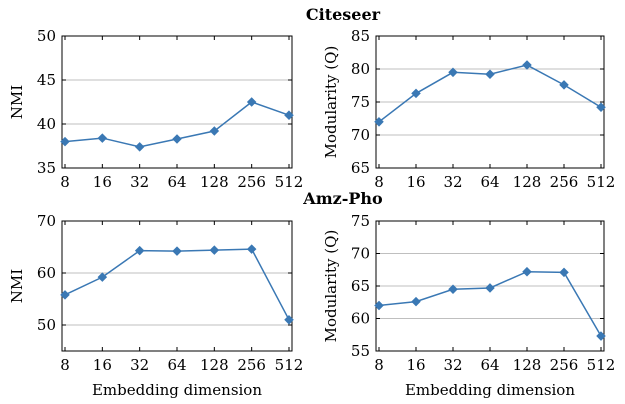  I want to click on chart-3-xlabel: Embedding dimension, so click(177, 390).